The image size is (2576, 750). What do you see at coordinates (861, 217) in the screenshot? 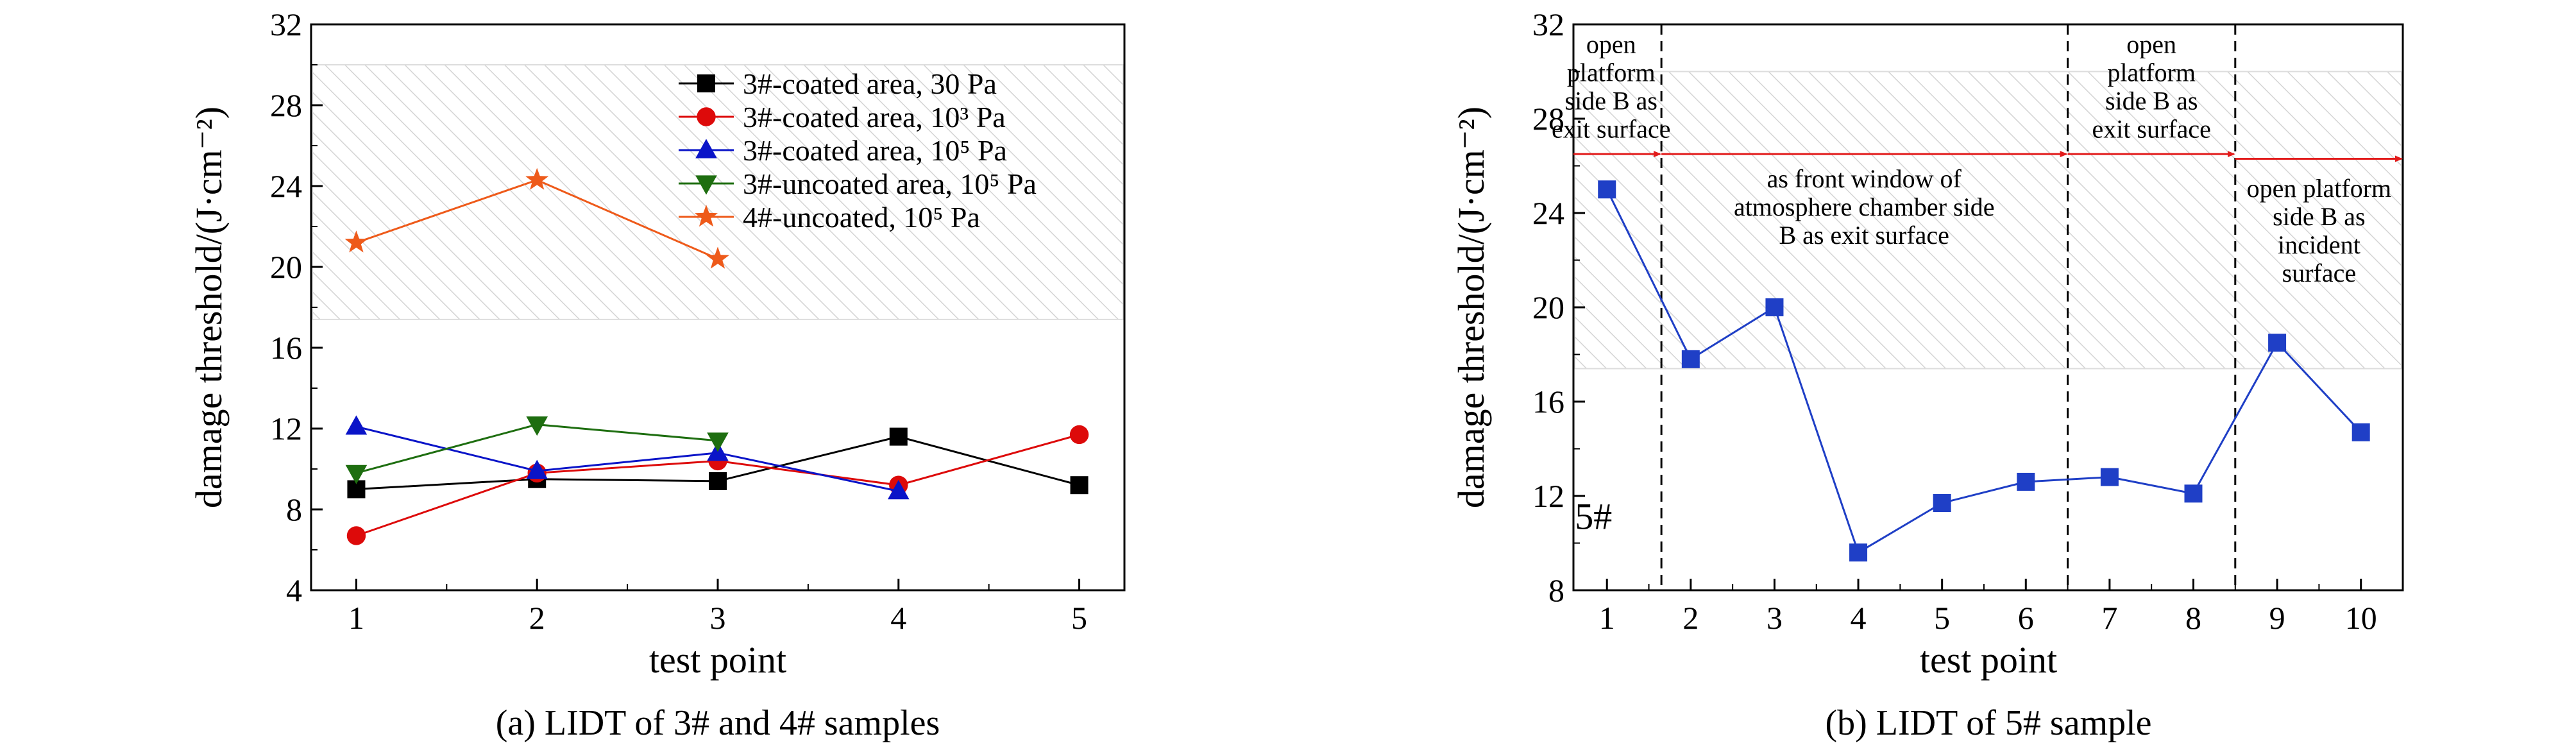
I see `legend-label: 4#-uncoated, 10⁵ Pa` at bounding box center [861, 217].